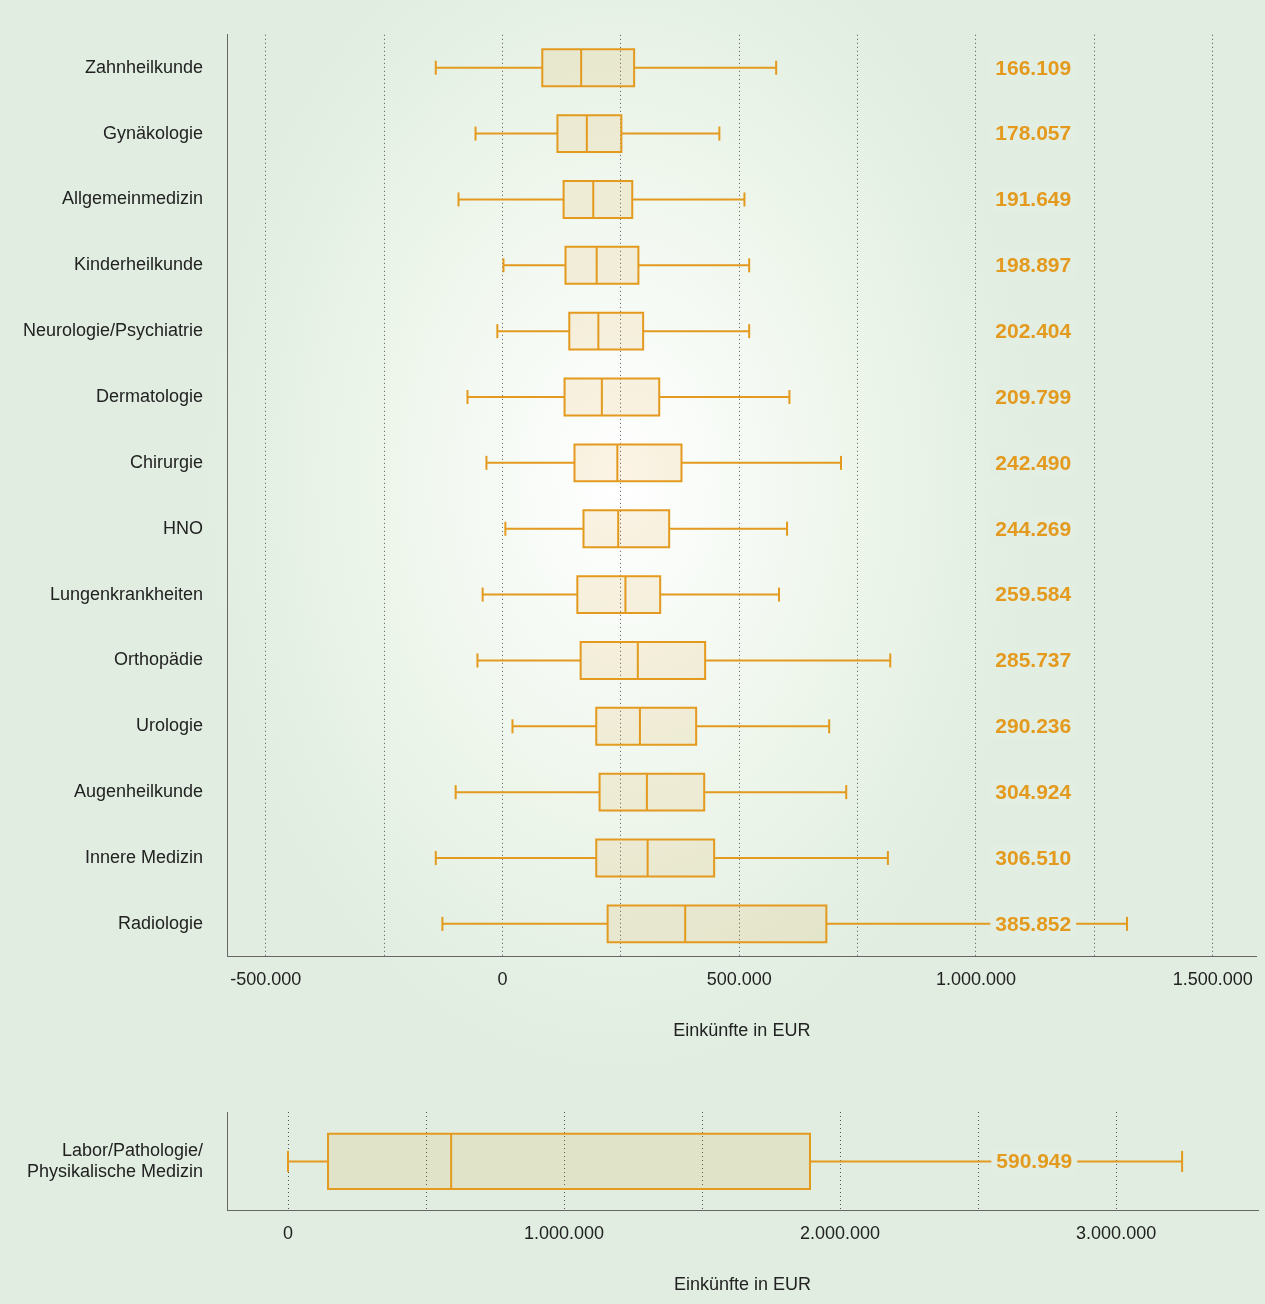 The image size is (1265, 1304). I want to click on text: 209.799, so click(1033, 396).